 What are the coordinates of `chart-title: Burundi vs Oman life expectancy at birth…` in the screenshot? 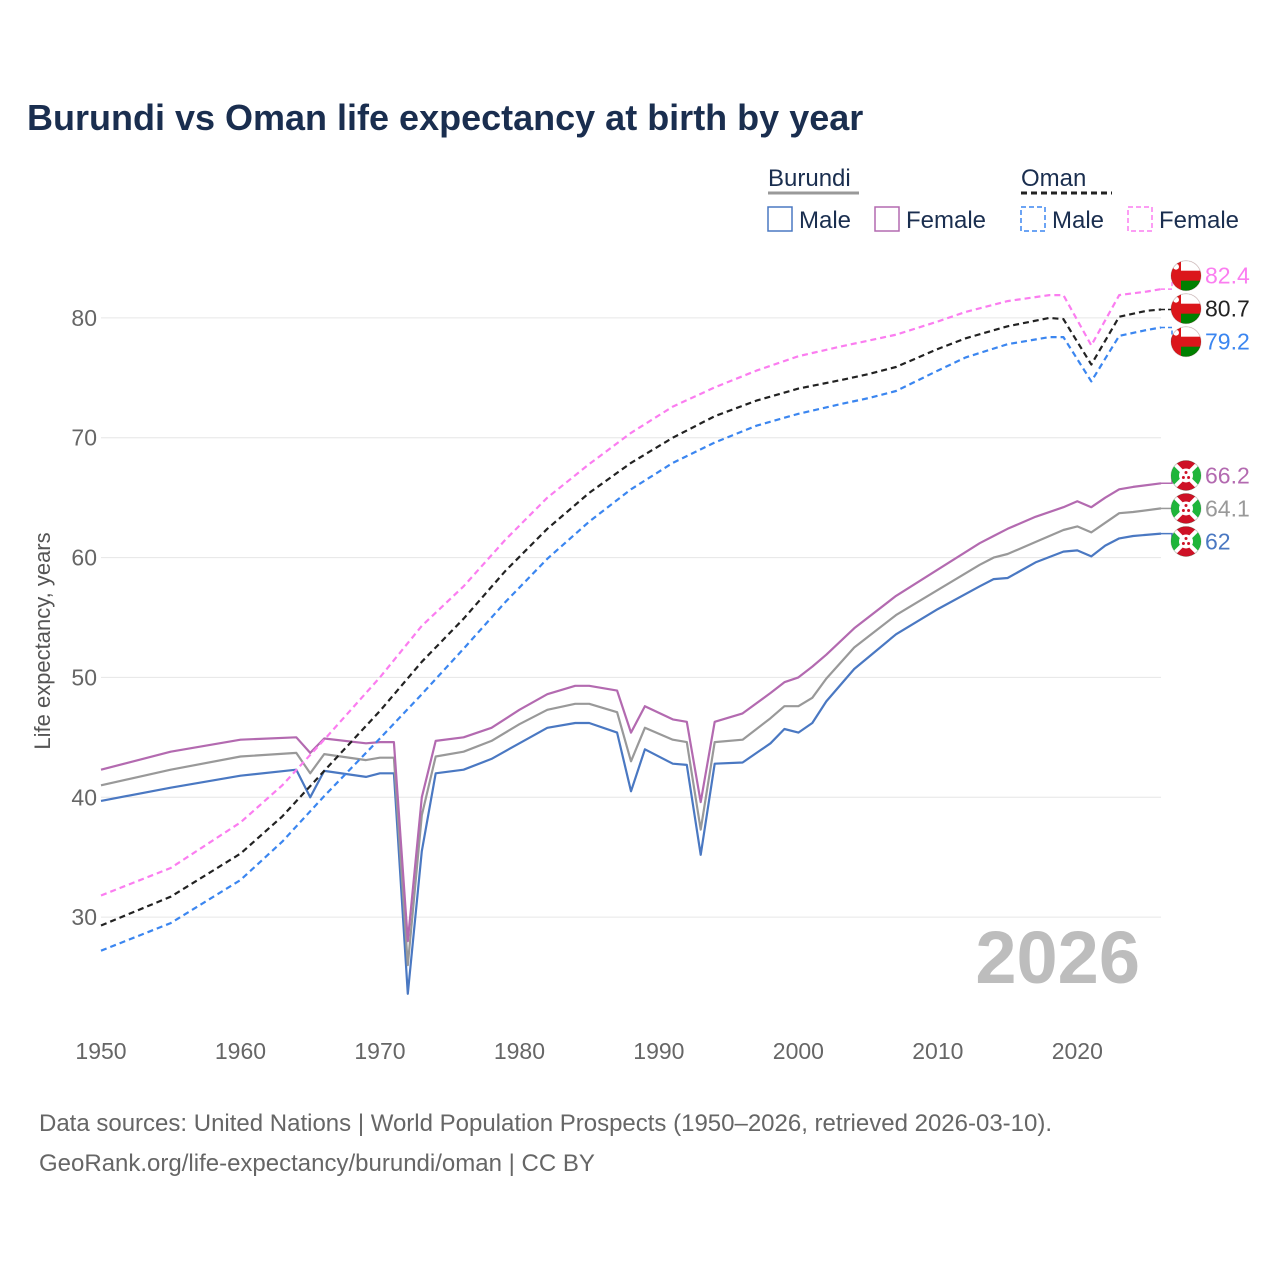 It's located at (445, 117).